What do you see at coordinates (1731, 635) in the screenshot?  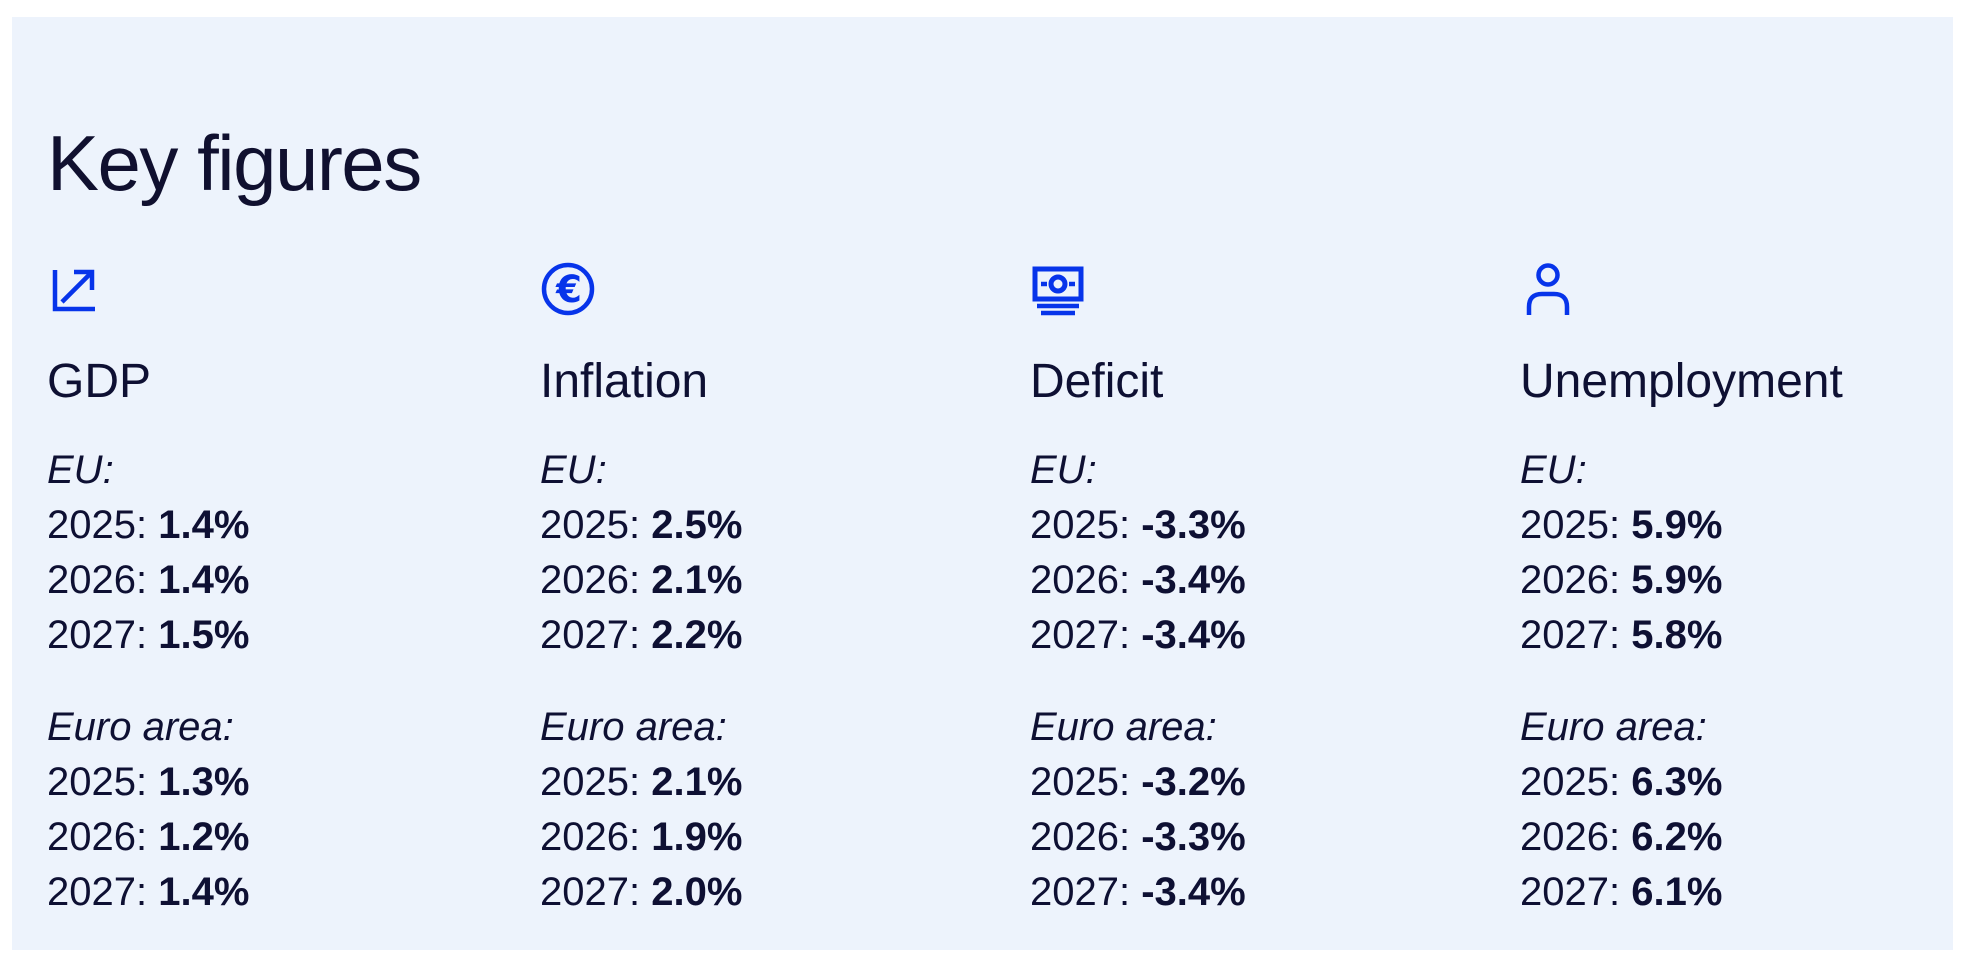 I see `figure-row: 2027: 5.8%` at bounding box center [1731, 635].